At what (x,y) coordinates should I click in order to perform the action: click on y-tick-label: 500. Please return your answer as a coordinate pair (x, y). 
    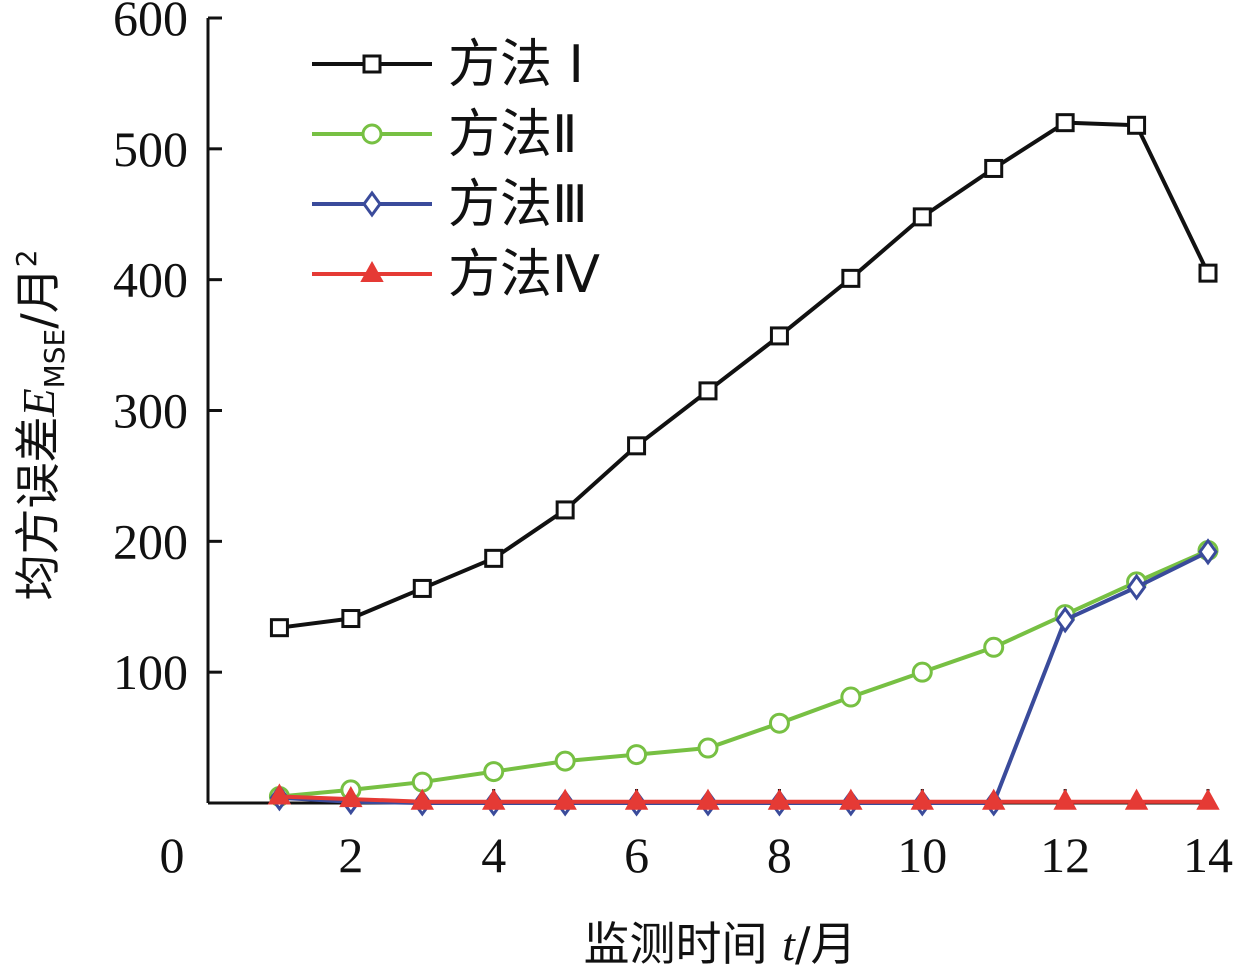
    Looking at the image, I should click on (150, 149).